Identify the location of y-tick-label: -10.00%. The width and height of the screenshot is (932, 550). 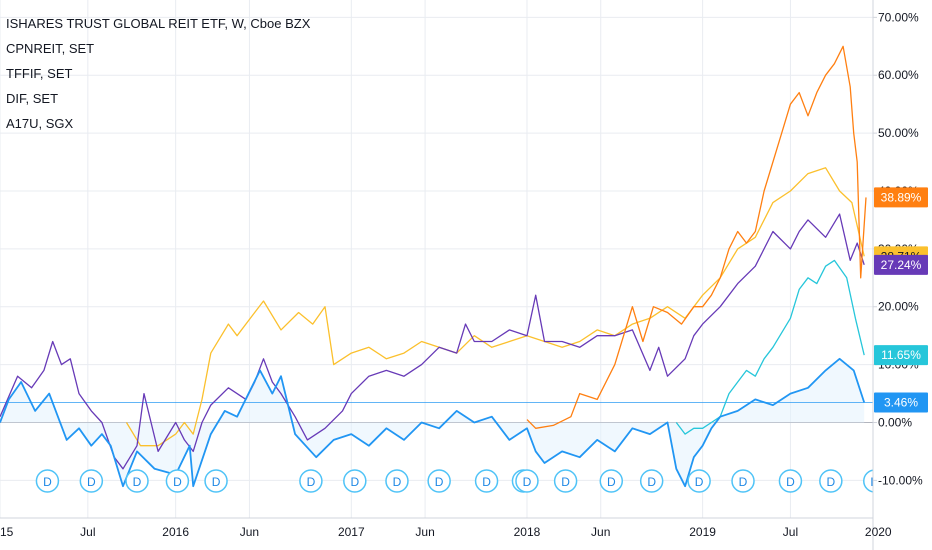
(900, 480).